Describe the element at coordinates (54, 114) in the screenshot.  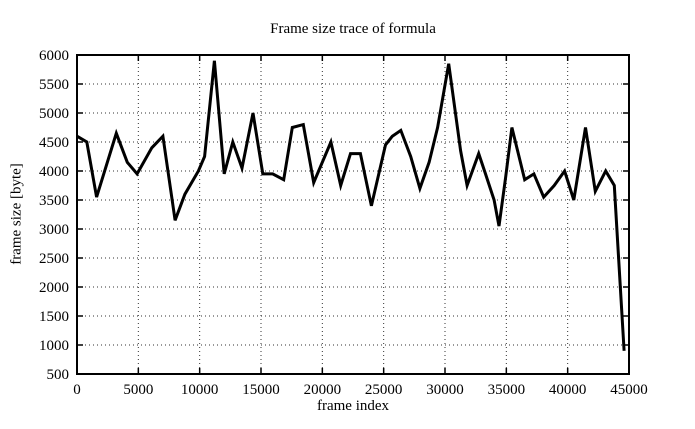
I see `y-tick-label: 5000` at that location.